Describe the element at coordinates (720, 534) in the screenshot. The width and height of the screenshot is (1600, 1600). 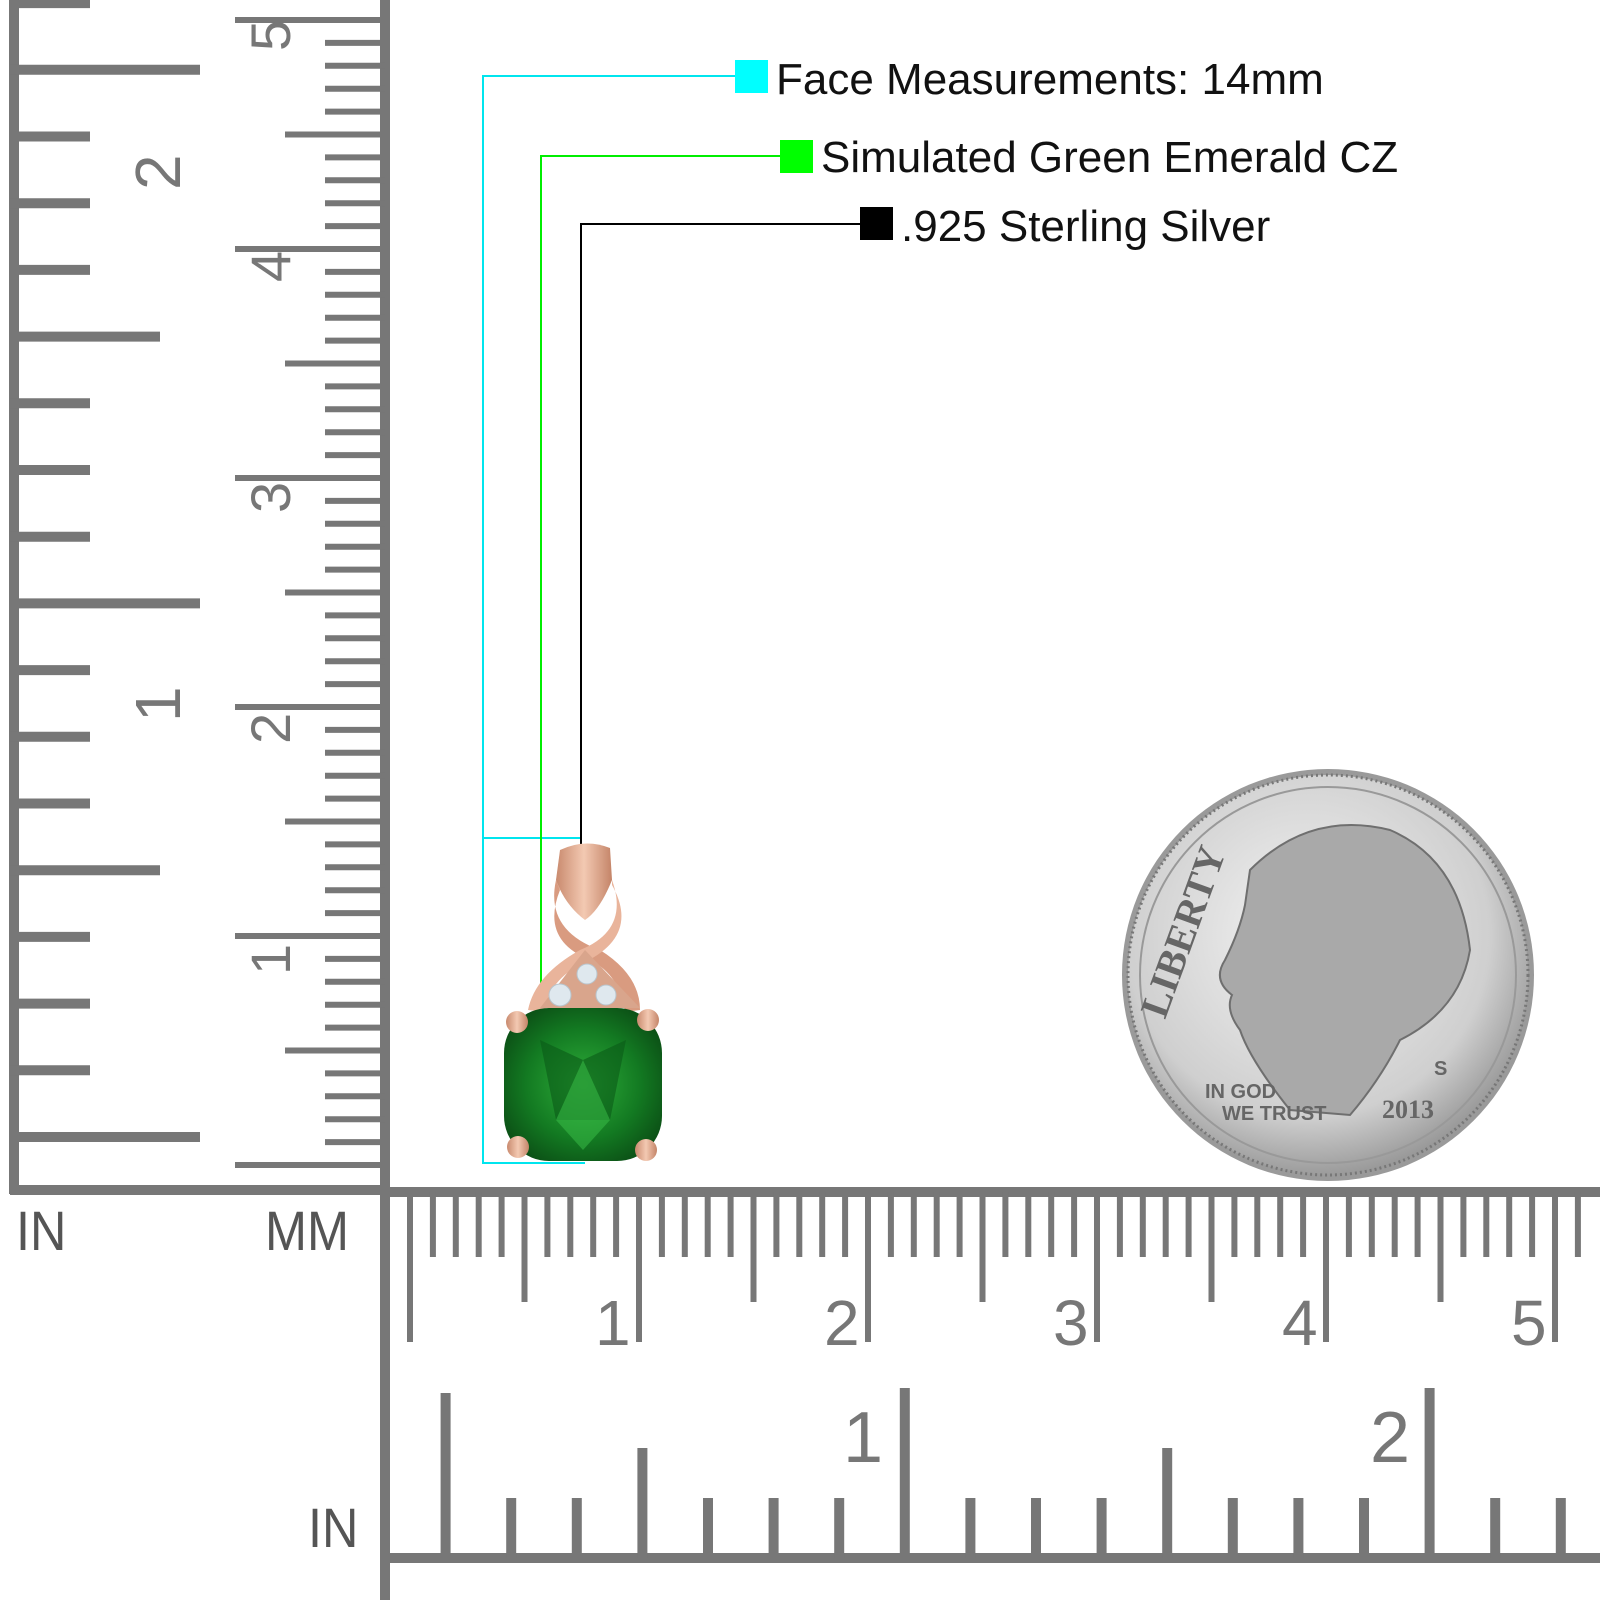
I see `metal-callout-line` at that location.